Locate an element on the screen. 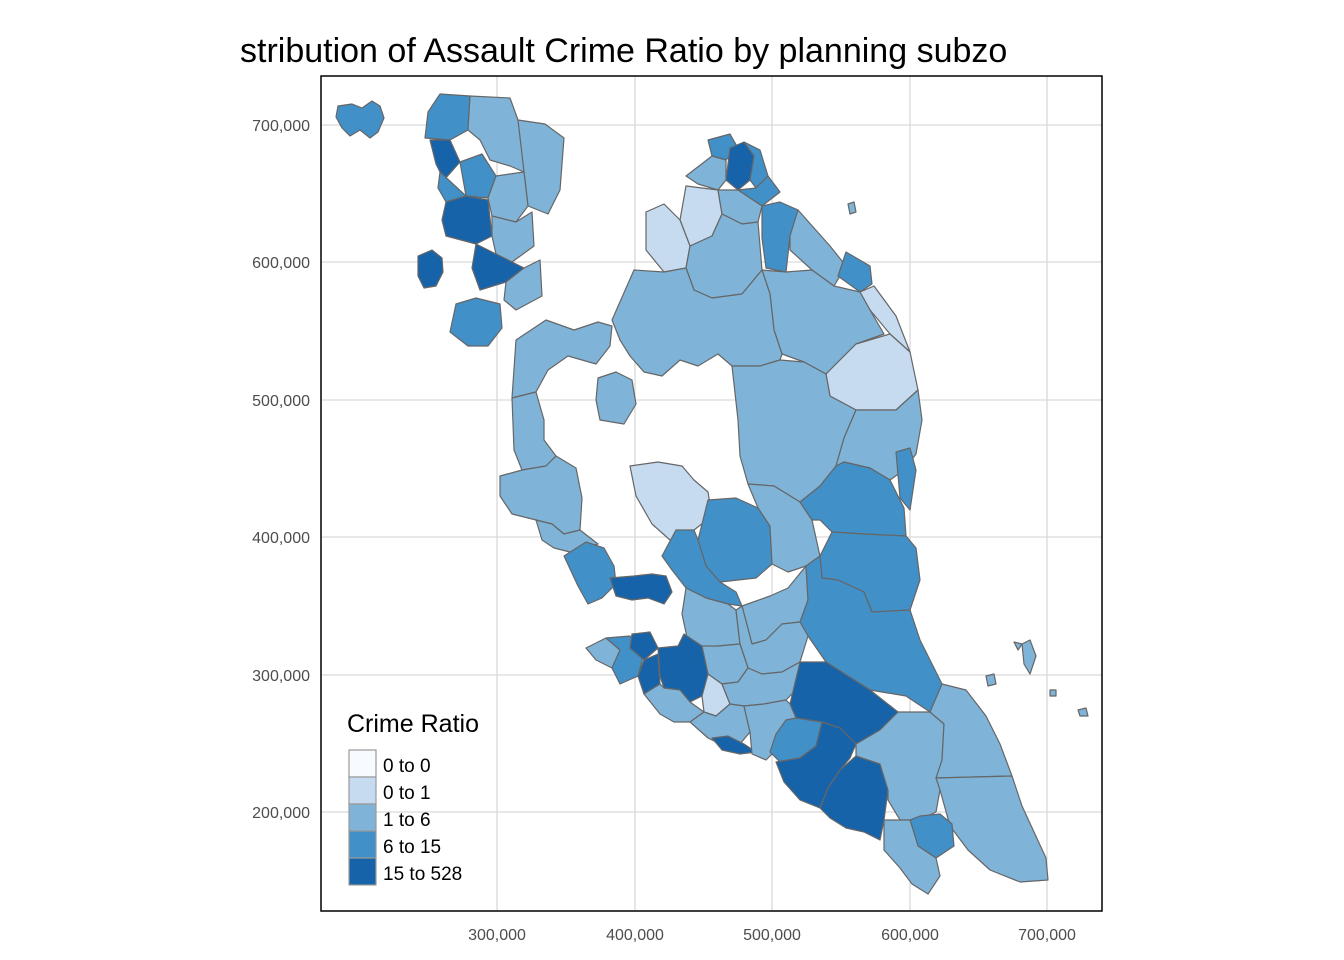 This screenshot has height=960, width=1344. legend-item: 1 to 6 is located at coordinates (389, 817).